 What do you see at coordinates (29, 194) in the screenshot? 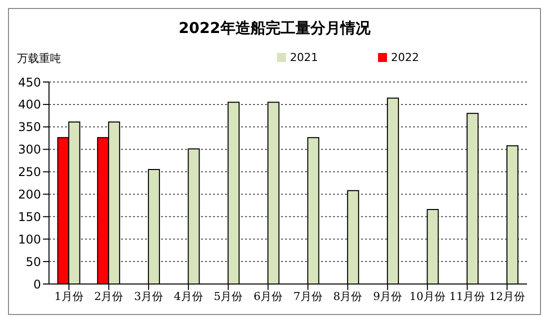
I see `y-tick-label: 200` at bounding box center [29, 194].